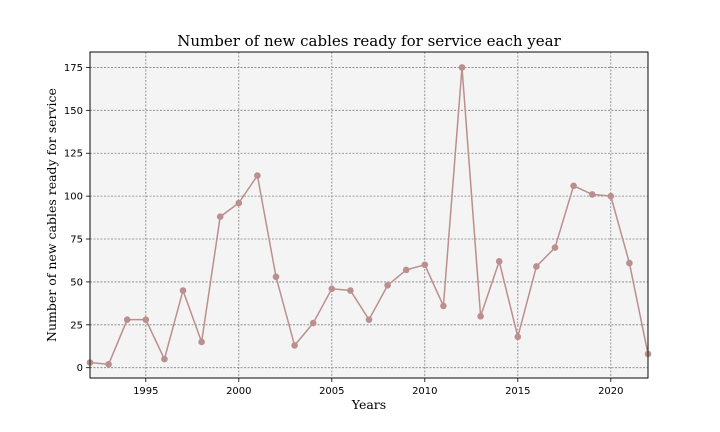 The width and height of the screenshot is (720, 432). Describe the element at coordinates (76, 240) in the screenshot. I see `y-tick-label: 75` at that location.